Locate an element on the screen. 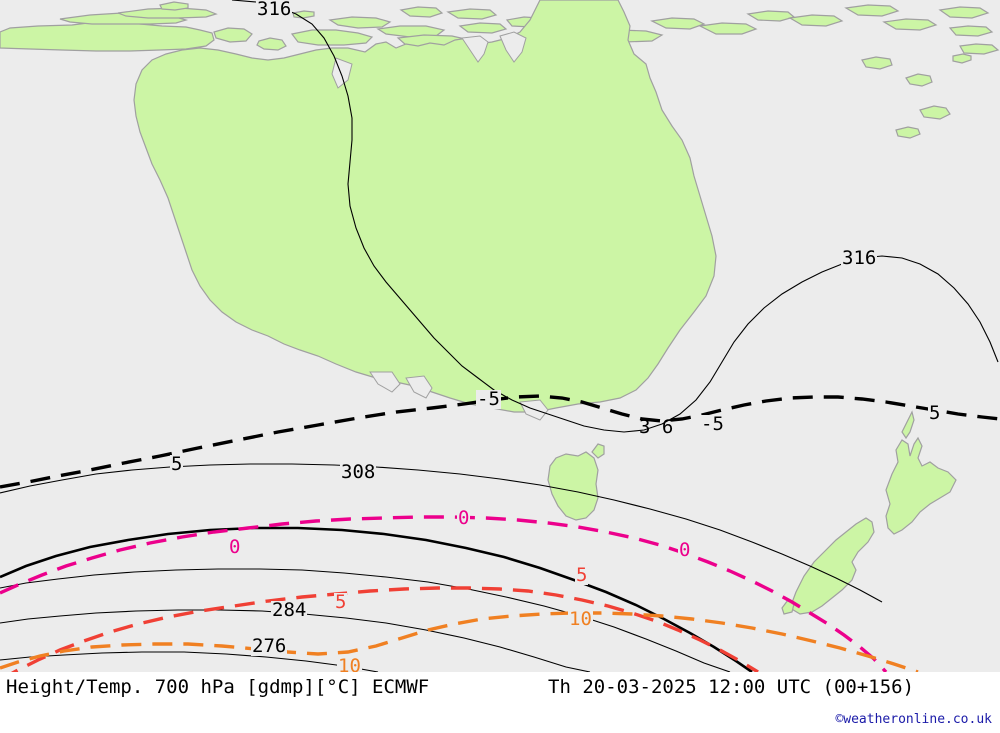  isotherm-label-minus5-far: 5 is located at coordinates (935, 413).